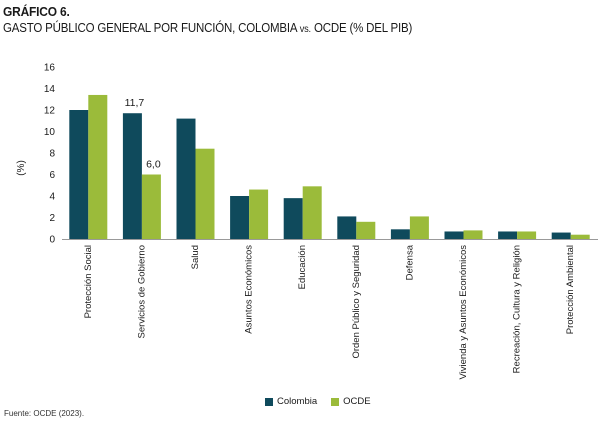 The image size is (601, 425). I want to click on x-tick-label: Salud, so click(195, 257).